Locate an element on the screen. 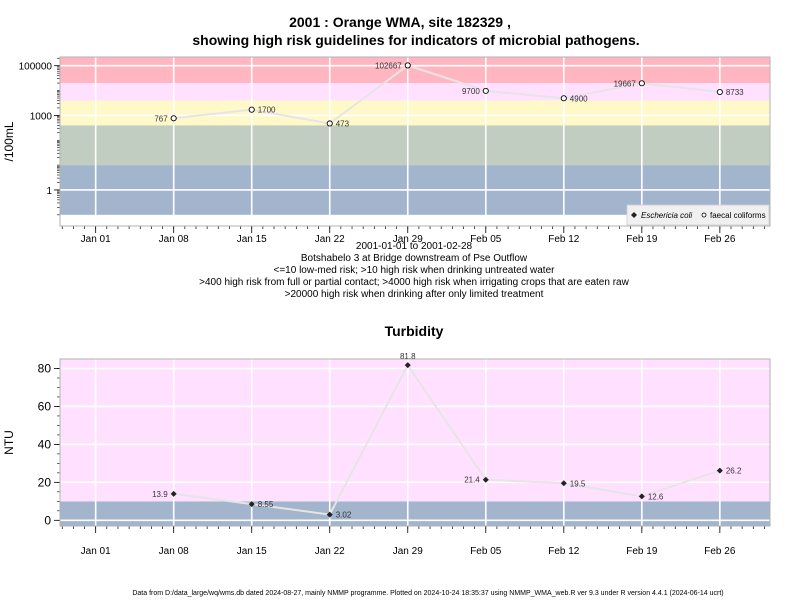  y-tick-label: 100000 is located at coordinates (36, 67).